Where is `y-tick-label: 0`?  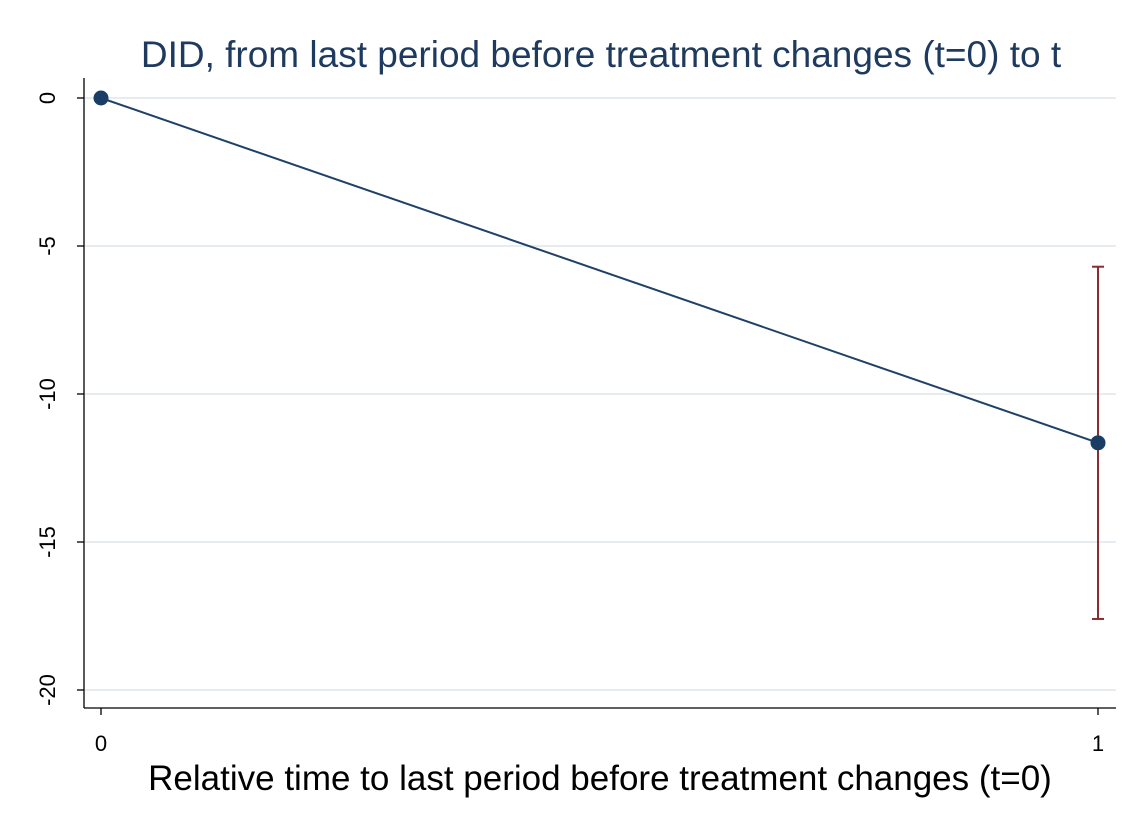
y-tick-label: 0 is located at coordinates (47, 98).